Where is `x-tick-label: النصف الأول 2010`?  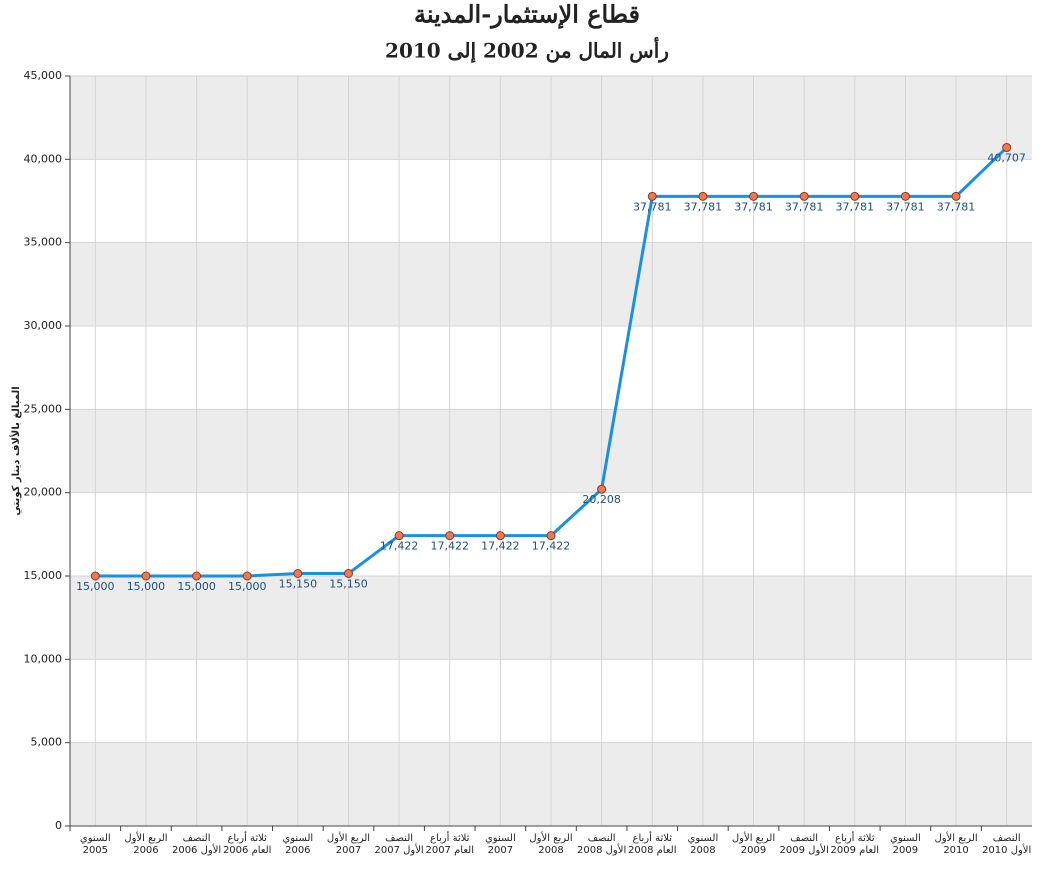
x-tick-label: النصف الأول 2010 is located at coordinates (1007, 844).